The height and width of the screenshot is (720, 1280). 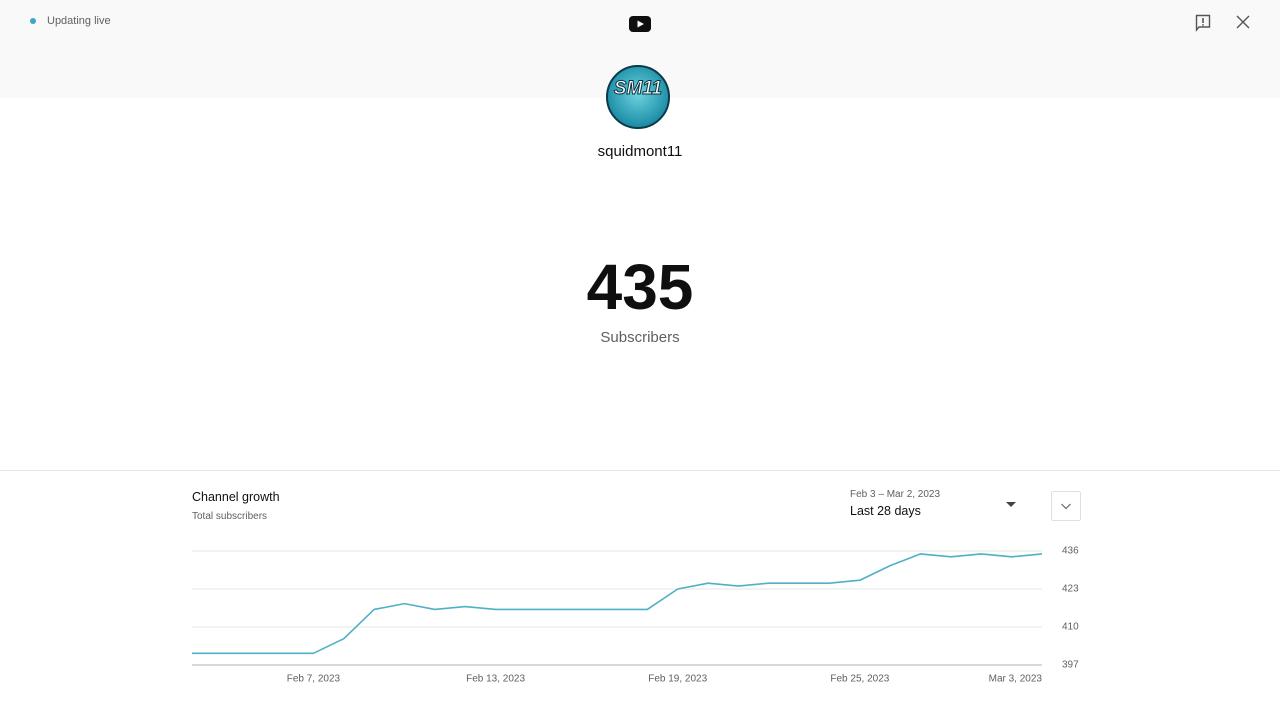 What do you see at coordinates (640, 470) in the screenshot?
I see `divider` at bounding box center [640, 470].